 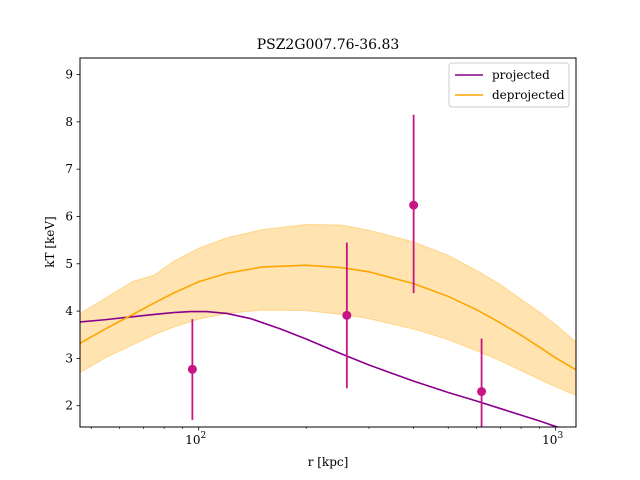 I want to click on y-tick-label: 5, so click(x=69, y=264).